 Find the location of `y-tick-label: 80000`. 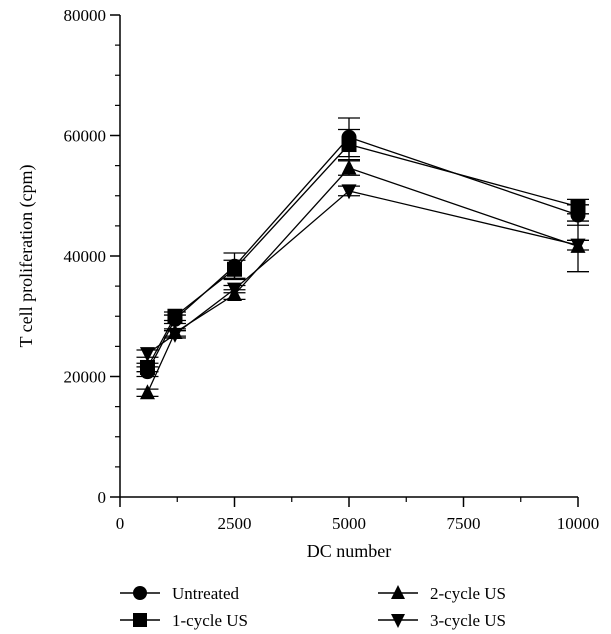

y-tick-label: 80000 is located at coordinates (85, 15).